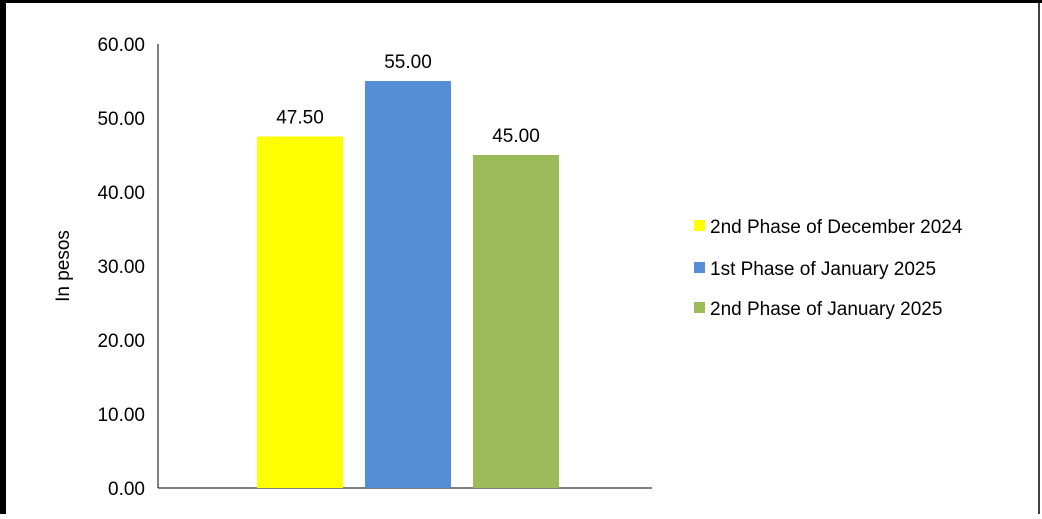 This screenshot has height=519, width=1042. I want to click on y-tick-label: 20.00, so click(121, 341).